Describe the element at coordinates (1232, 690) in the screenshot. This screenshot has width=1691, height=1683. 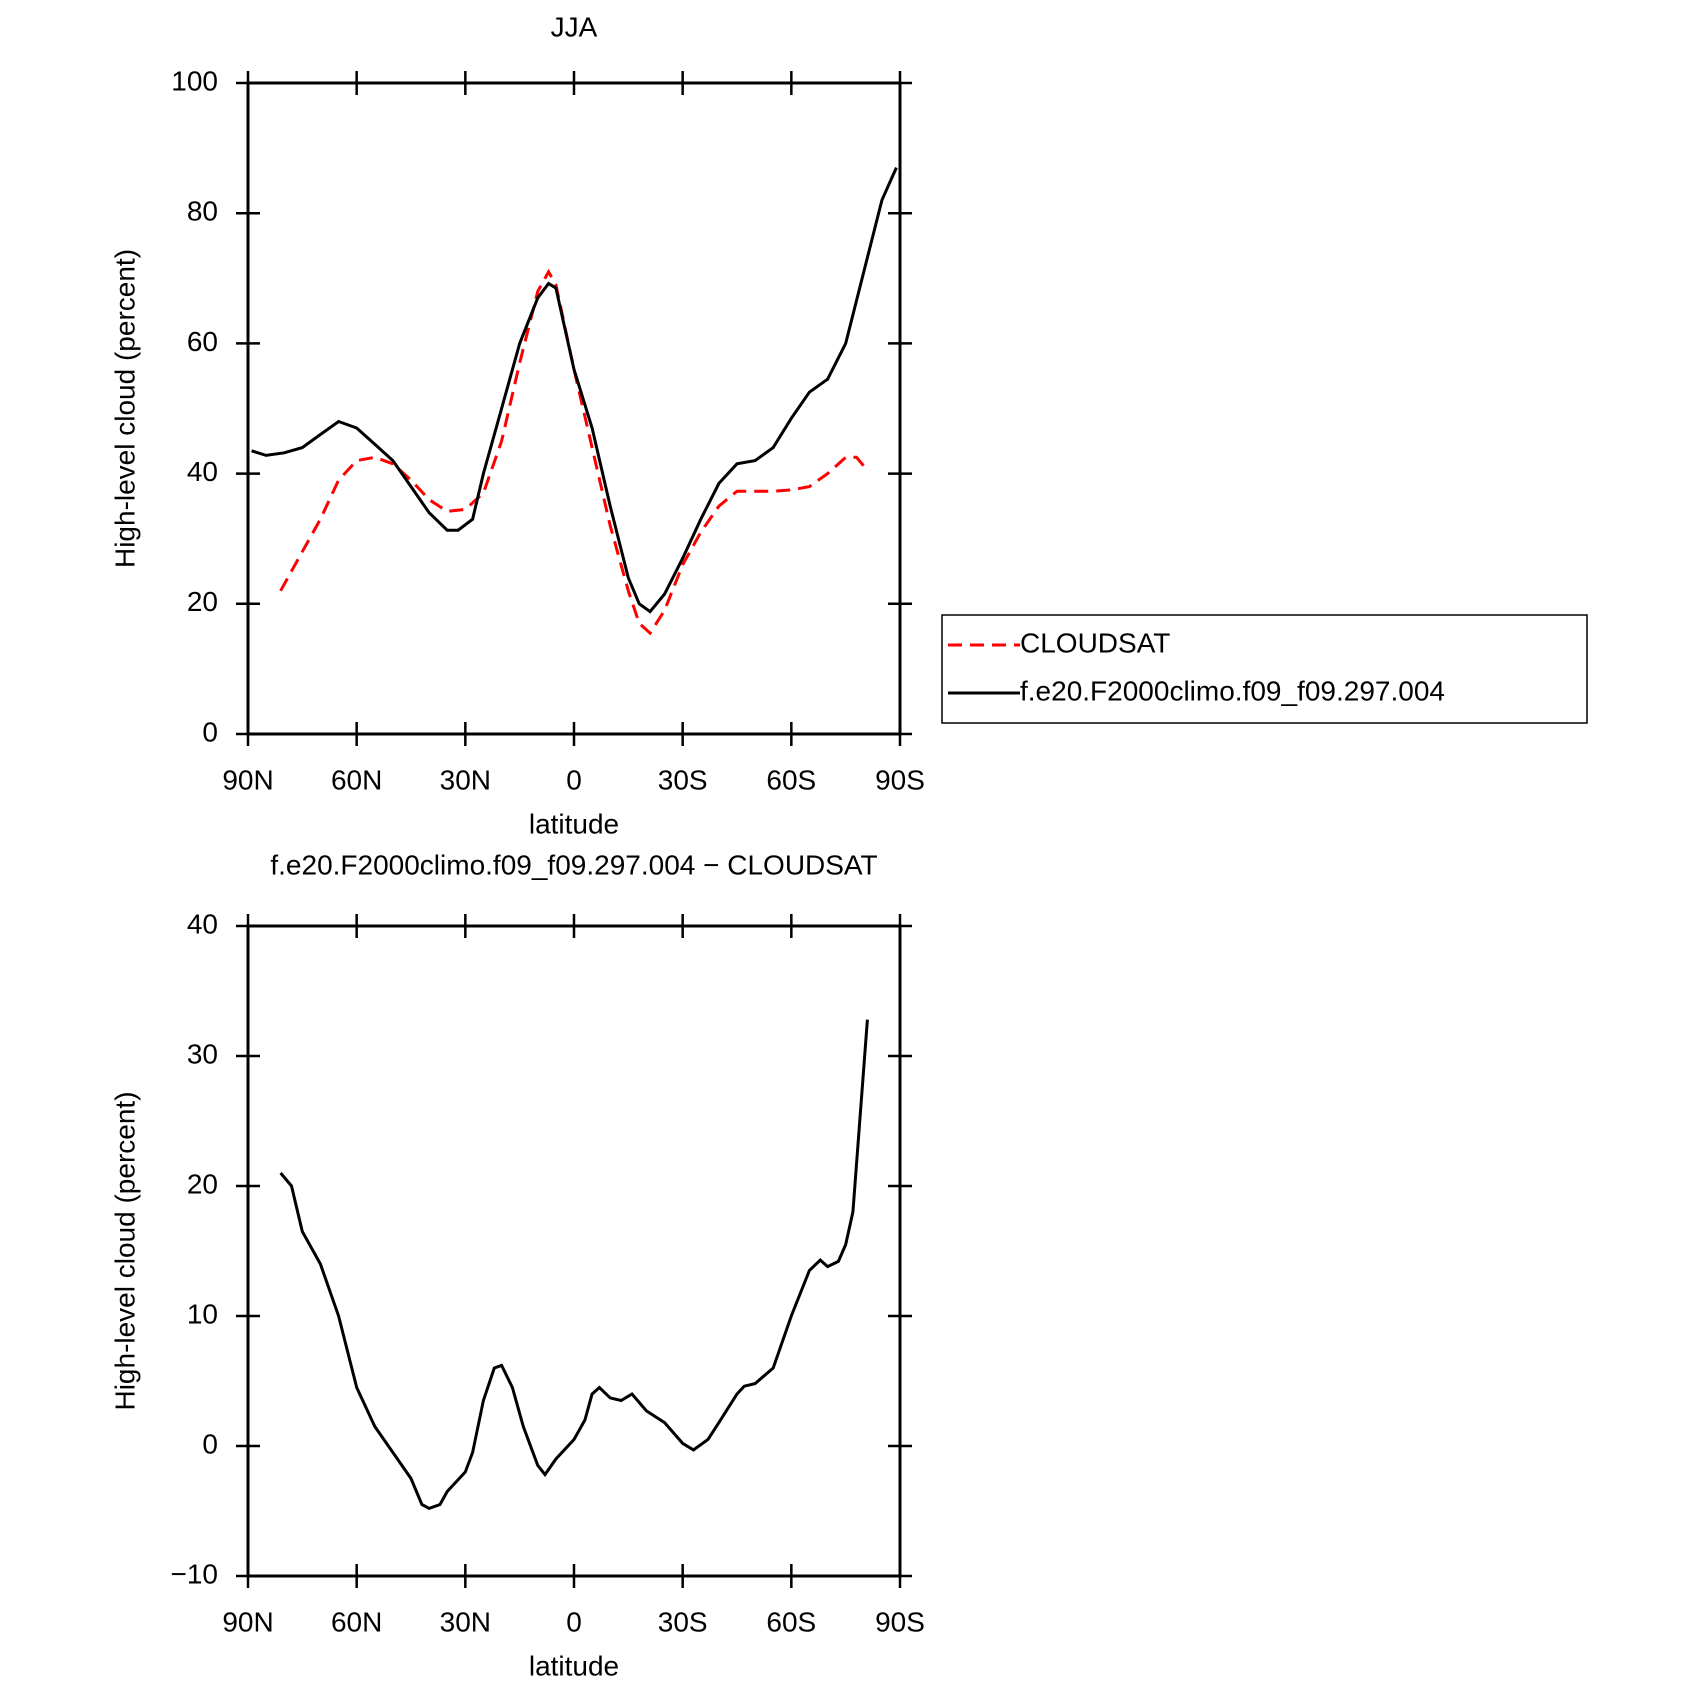
I see `legend-label: f.e20.F2000climo.f09_f09.297.004` at that location.